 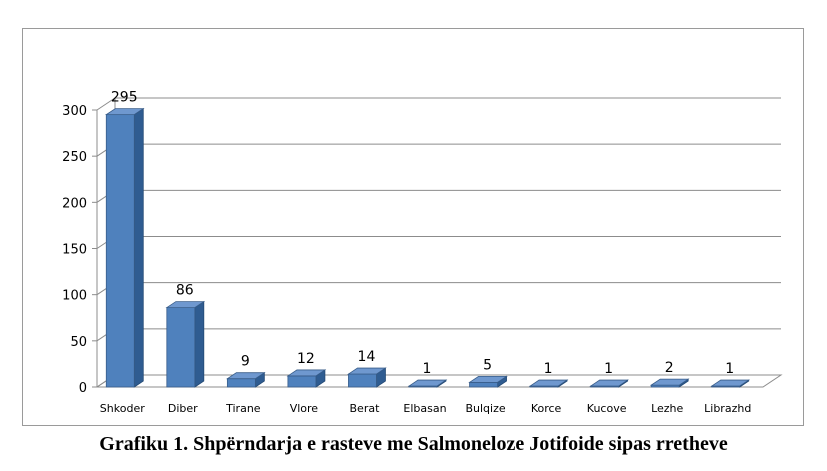 I want to click on data-label: 14, so click(x=367, y=357).